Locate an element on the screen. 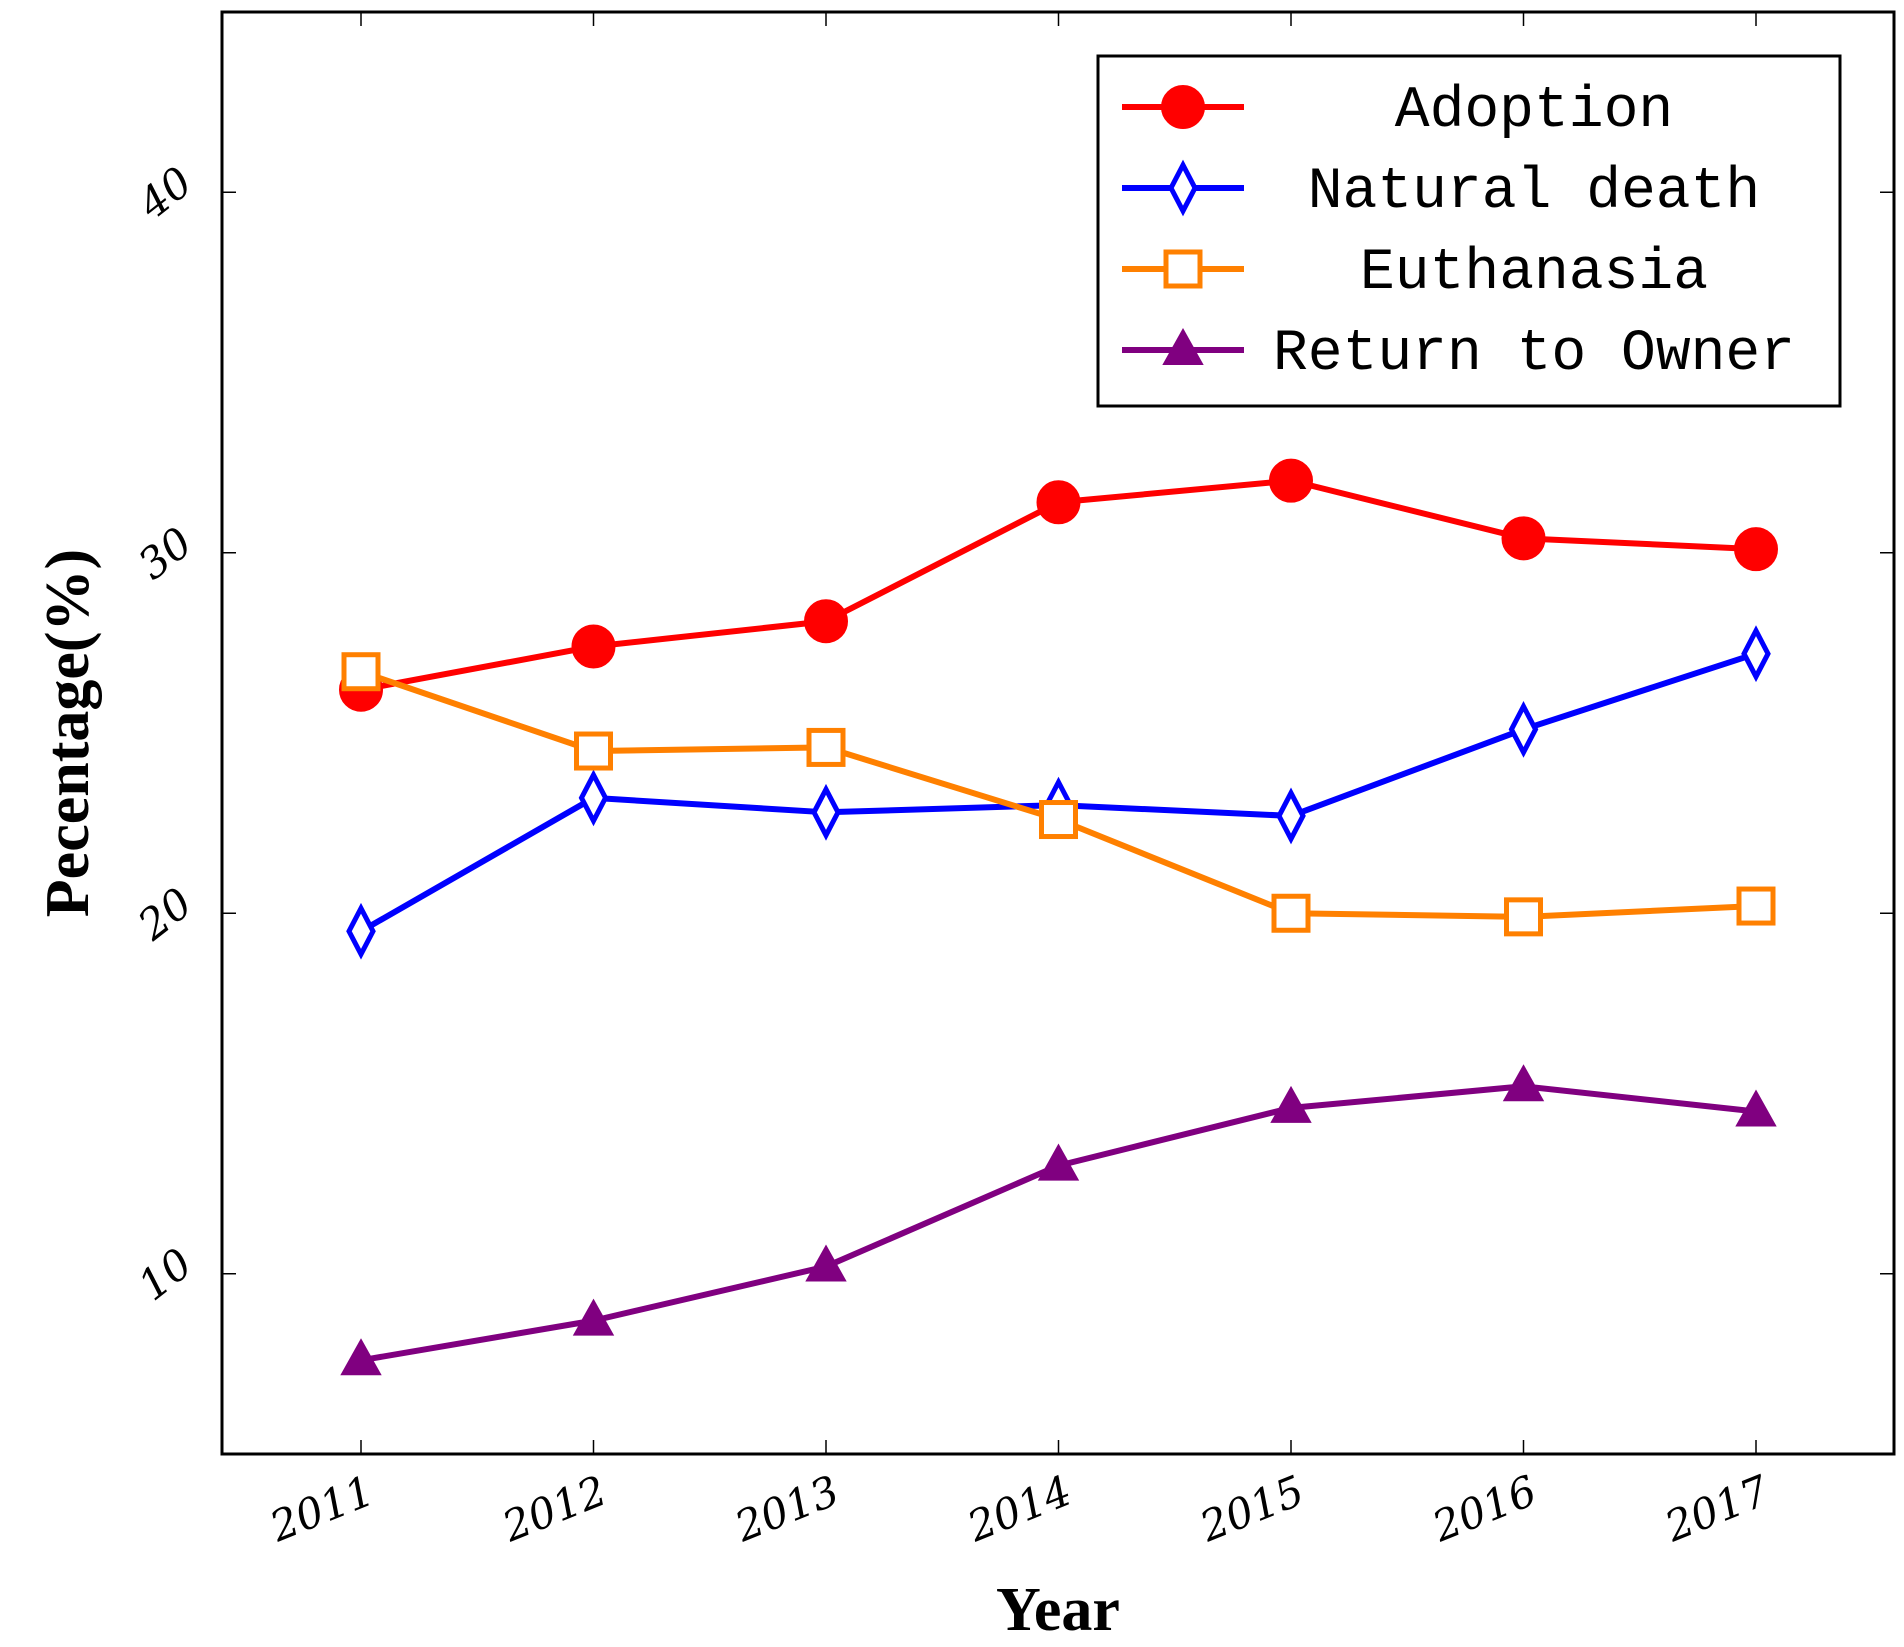 This screenshot has width=1904, height=1647. data-point-natural-death-2012 is located at coordinates (593, 798).